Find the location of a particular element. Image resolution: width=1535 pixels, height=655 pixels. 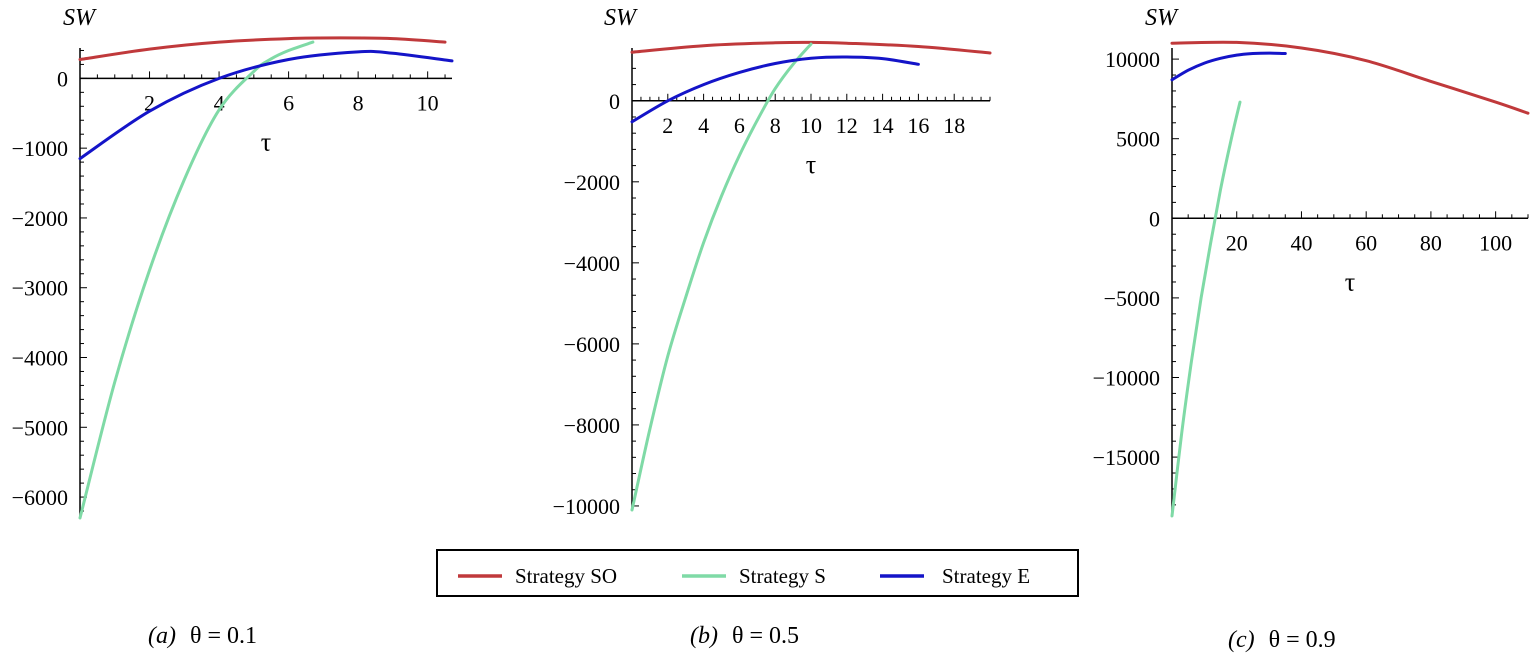

x-tick-label: 18 is located at coordinates (954, 125).